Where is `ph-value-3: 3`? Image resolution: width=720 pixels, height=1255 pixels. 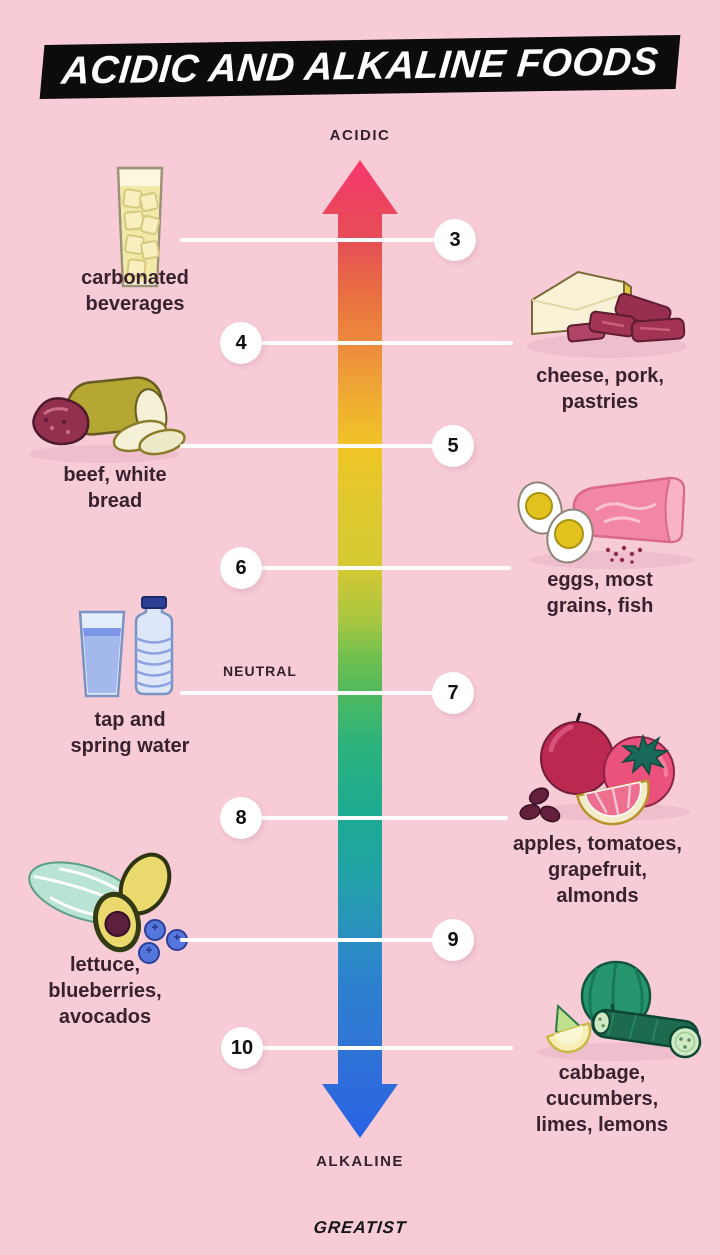
ph-value-3: 3 is located at coordinates (455, 239).